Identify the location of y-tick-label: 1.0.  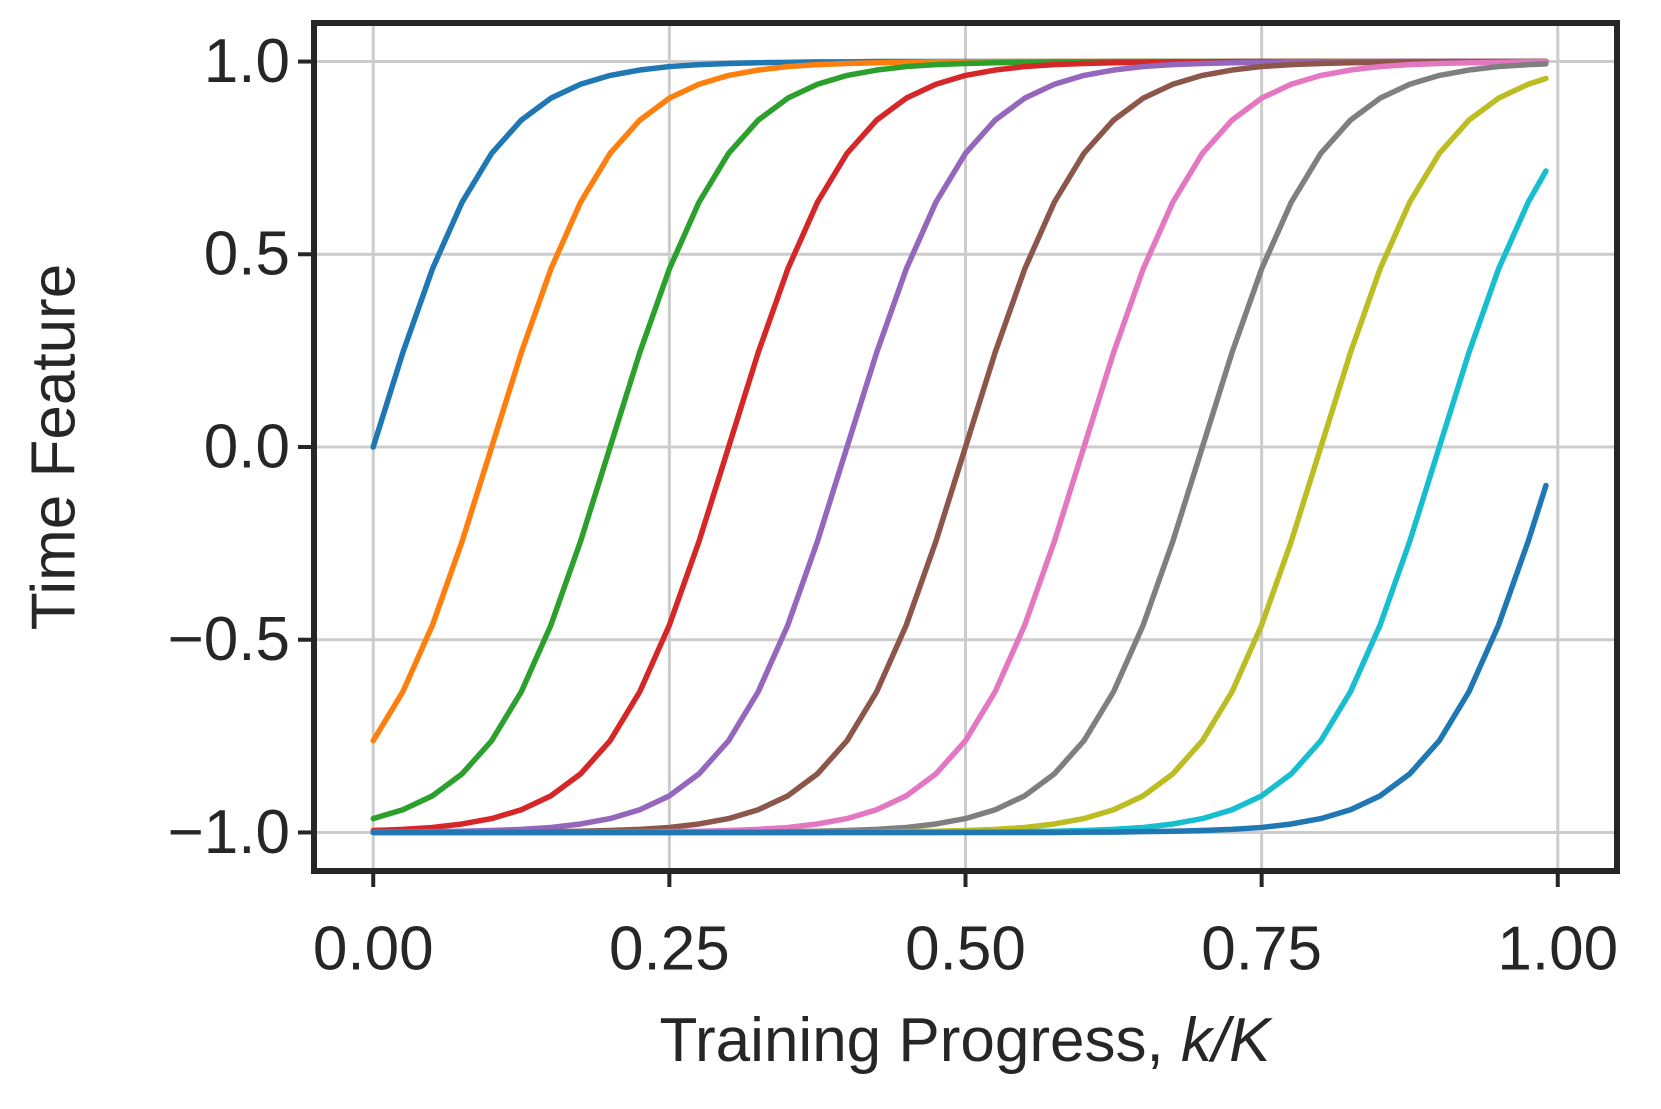
(247, 61).